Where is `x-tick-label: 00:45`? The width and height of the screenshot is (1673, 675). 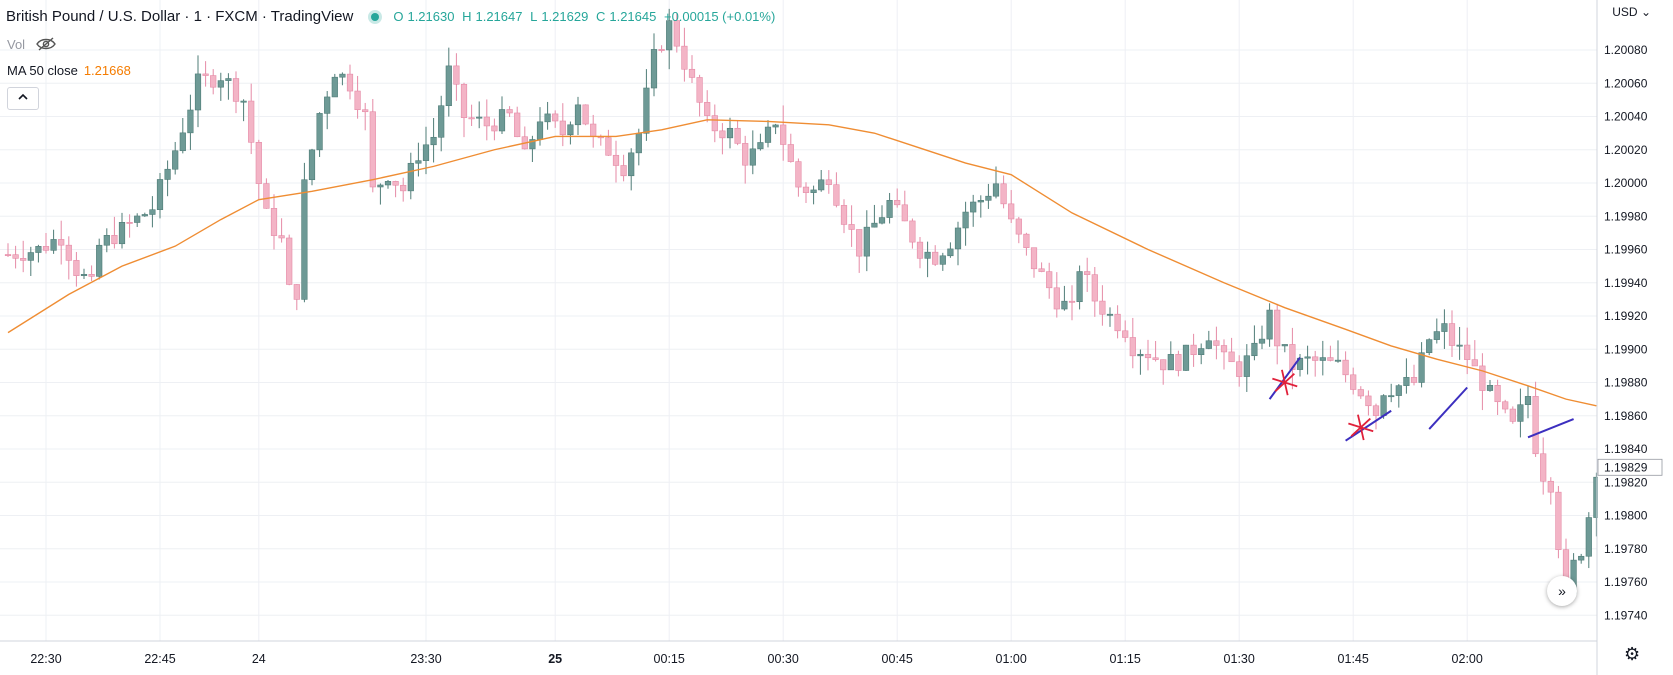
x-tick-label: 00:45 is located at coordinates (897, 659).